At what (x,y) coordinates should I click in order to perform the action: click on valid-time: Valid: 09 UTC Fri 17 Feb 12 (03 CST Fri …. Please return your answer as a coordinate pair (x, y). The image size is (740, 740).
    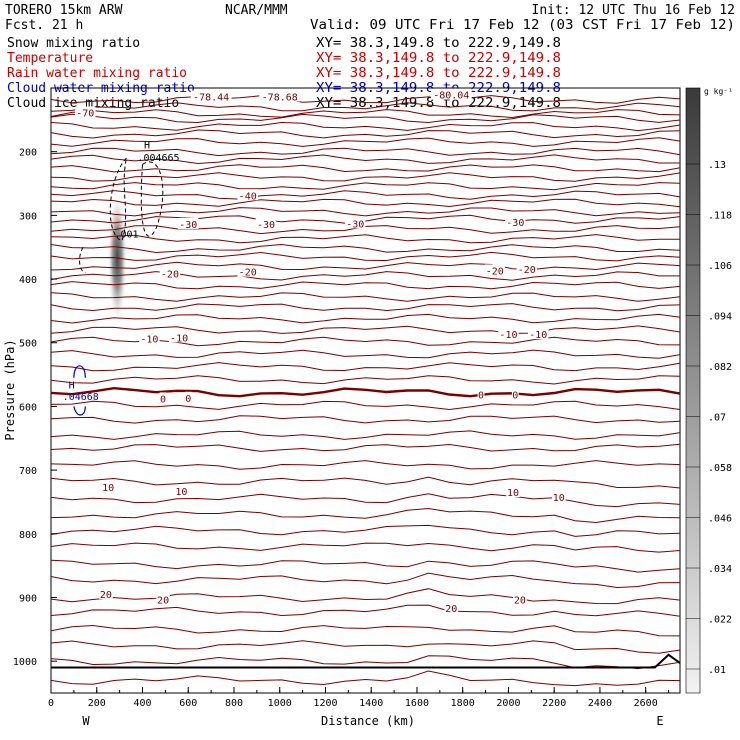
    Looking at the image, I should click on (522, 25).